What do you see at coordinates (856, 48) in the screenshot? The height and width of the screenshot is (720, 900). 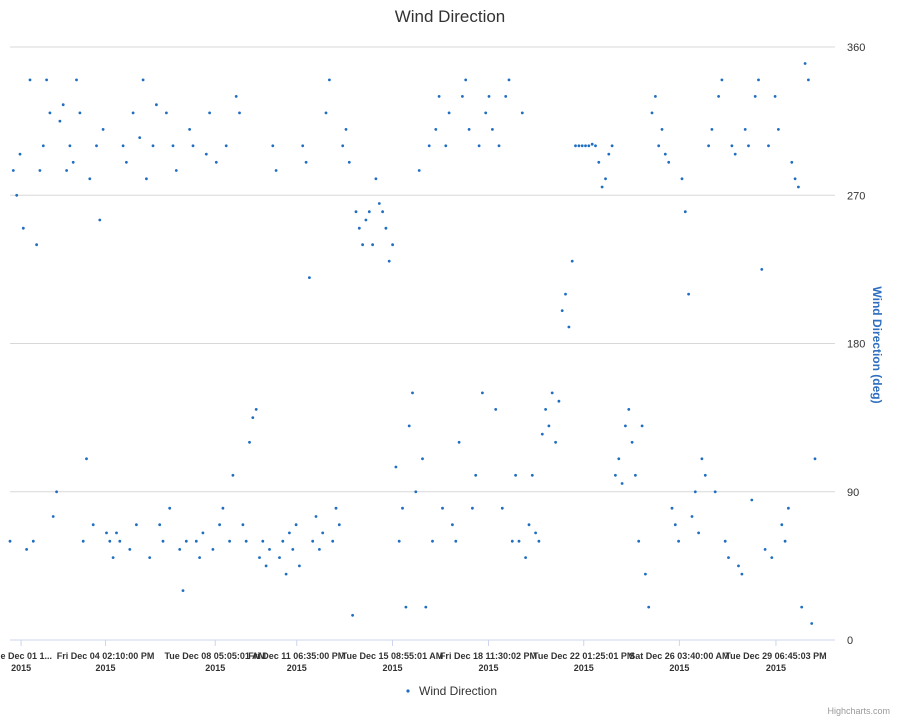 I see `y-tick-label: 360` at bounding box center [856, 48].